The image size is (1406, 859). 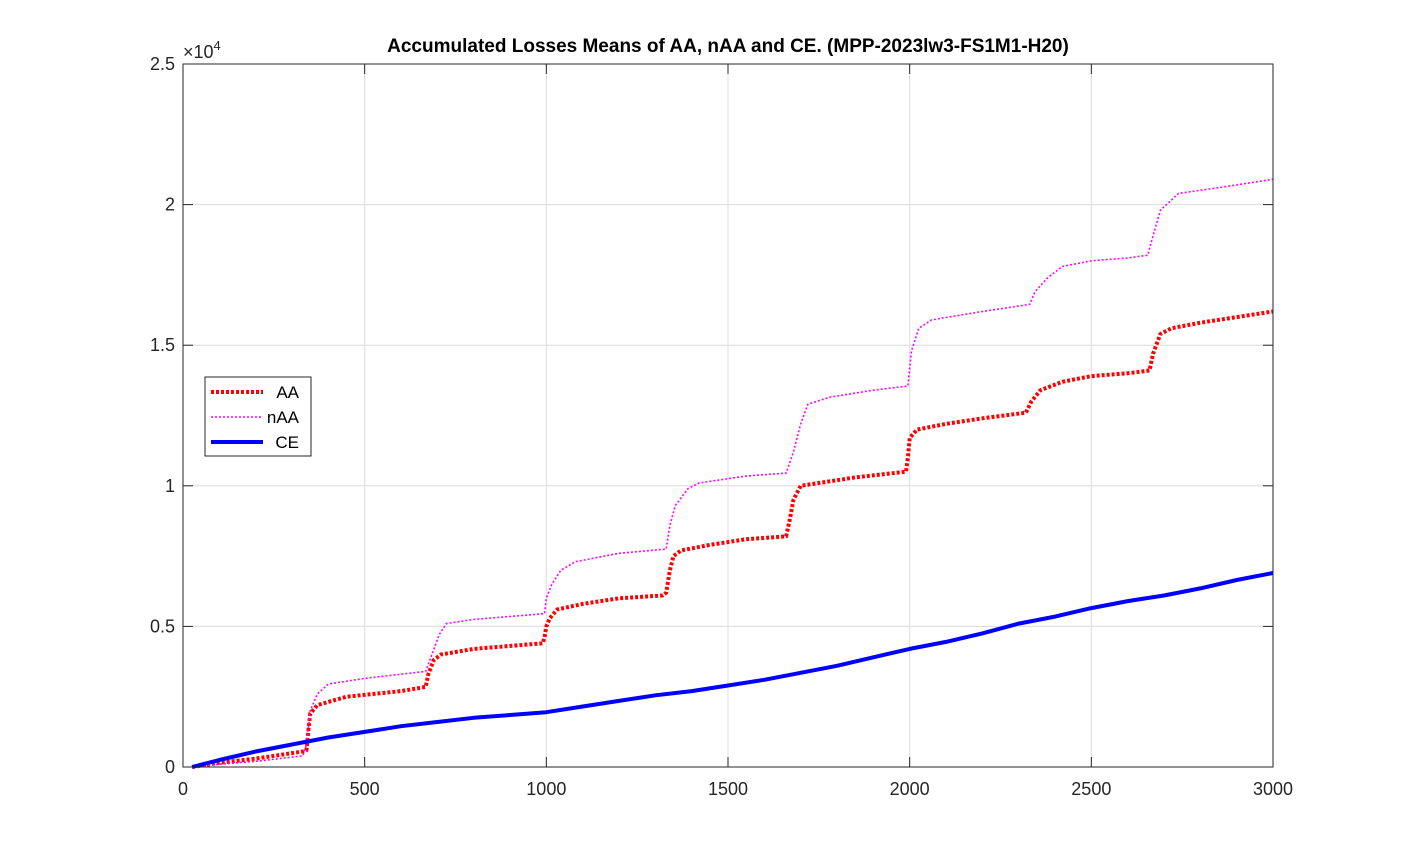 What do you see at coordinates (287, 392) in the screenshot?
I see `legend-label-aa: AA` at bounding box center [287, 392].